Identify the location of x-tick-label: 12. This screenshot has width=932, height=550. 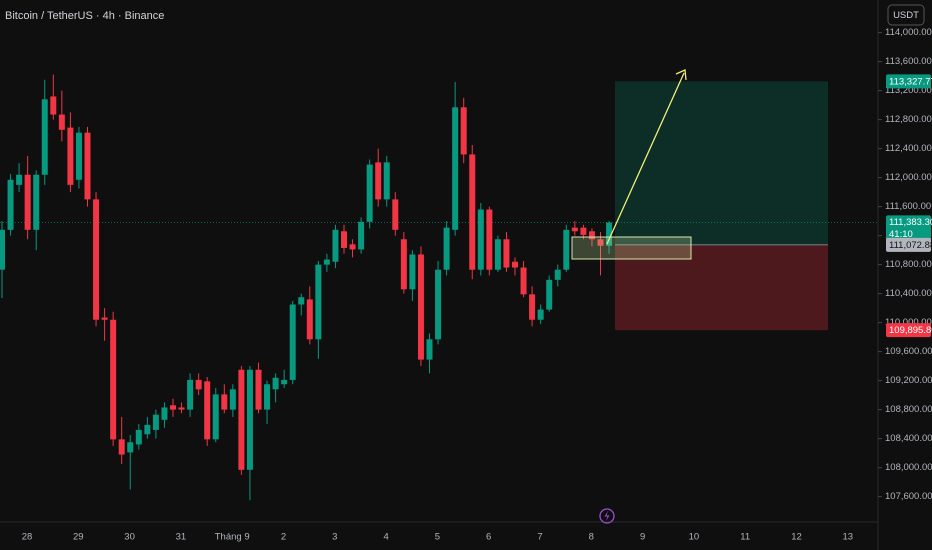
(796, 537).